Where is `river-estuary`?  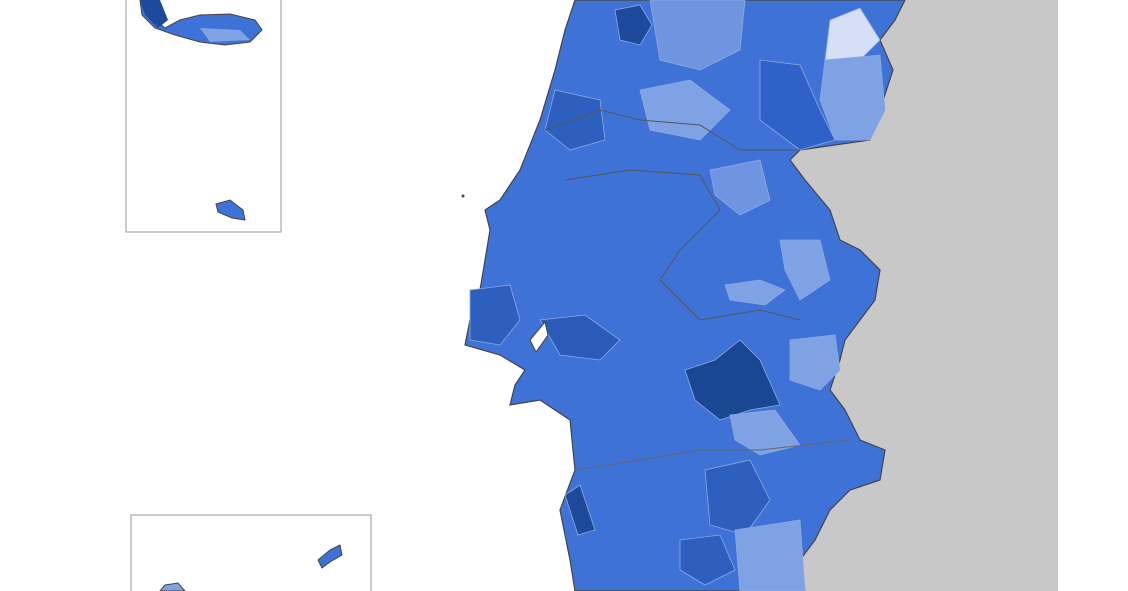 river-estuary is located at coordinates (539, 336).